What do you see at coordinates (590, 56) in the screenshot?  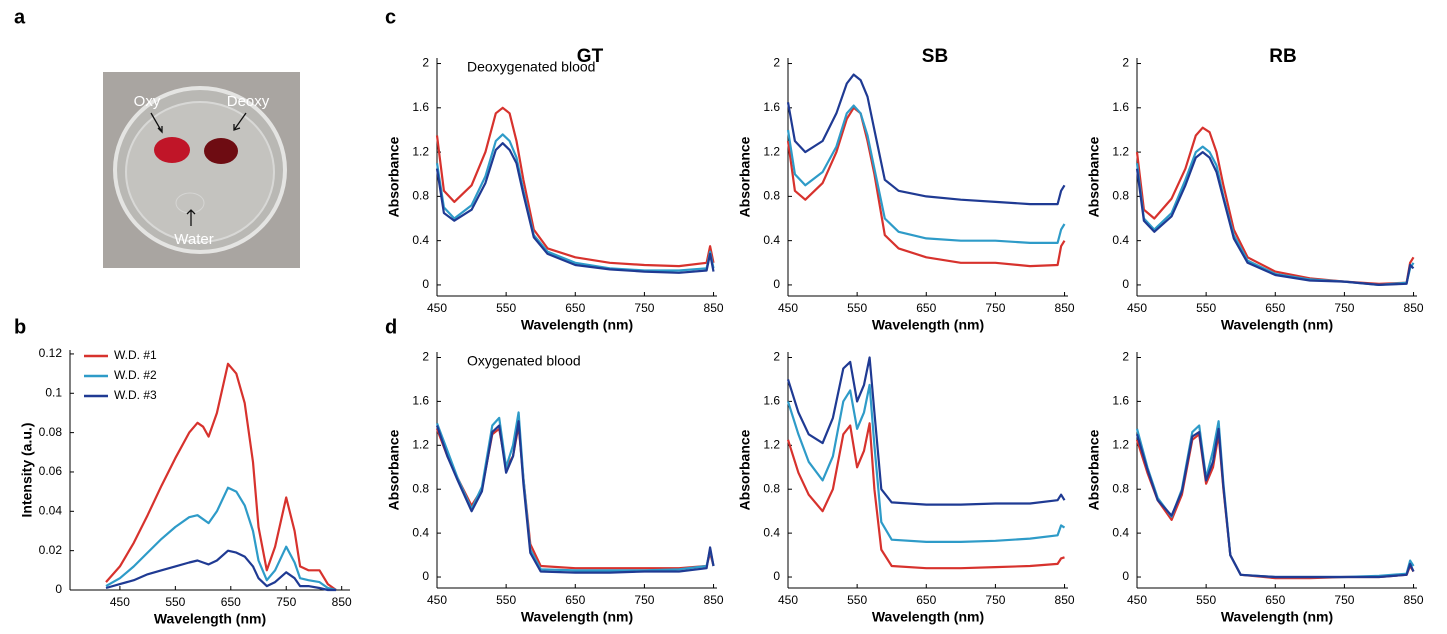 I see `column-title: GT` at bounding box center [590, 56].